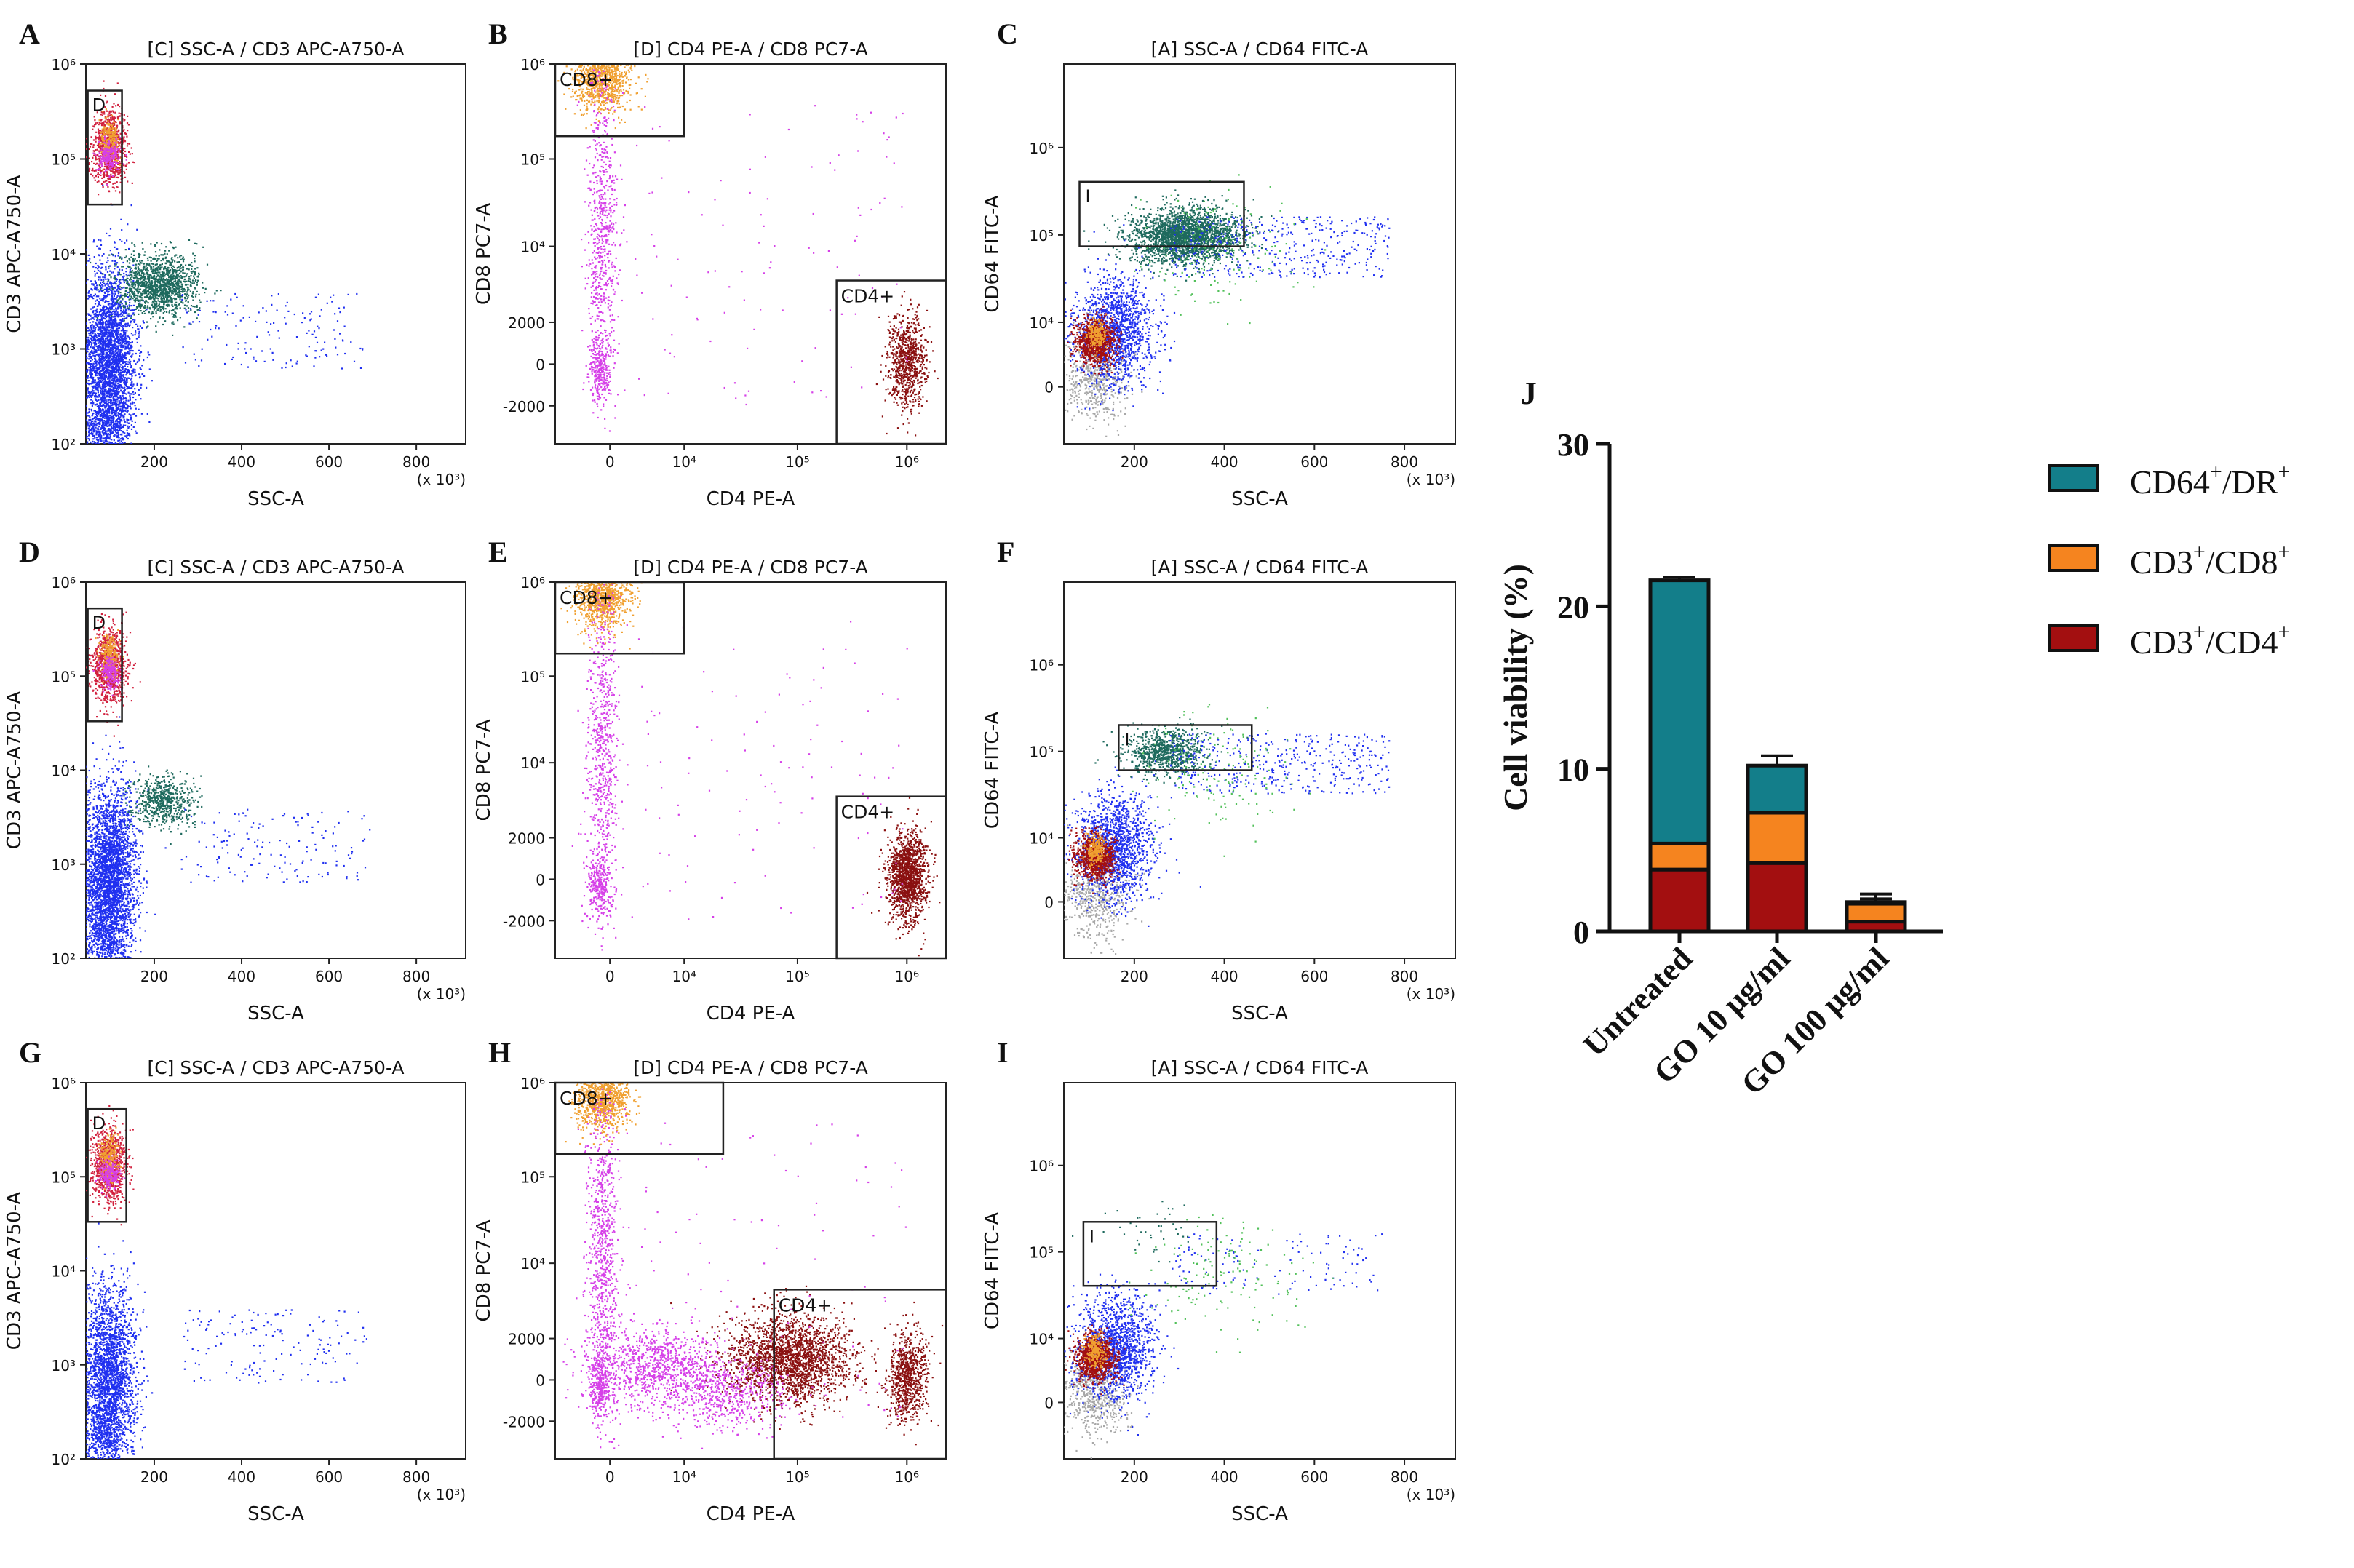 The image size is (2354, 1568). I want to click on event-dots, so click(218, 267).